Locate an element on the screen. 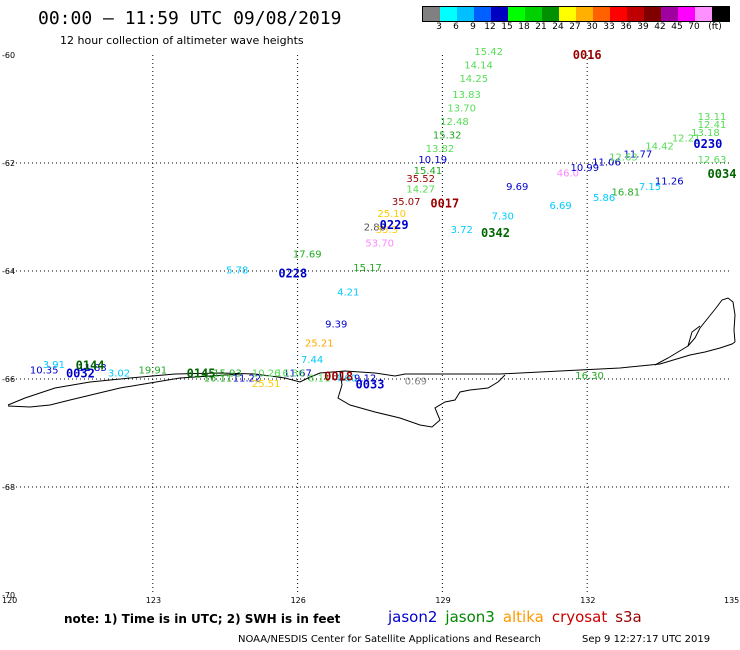 This screenshot has width=740, height=650. wave-height-value: 6.69 is located at coordinates (561, 206).